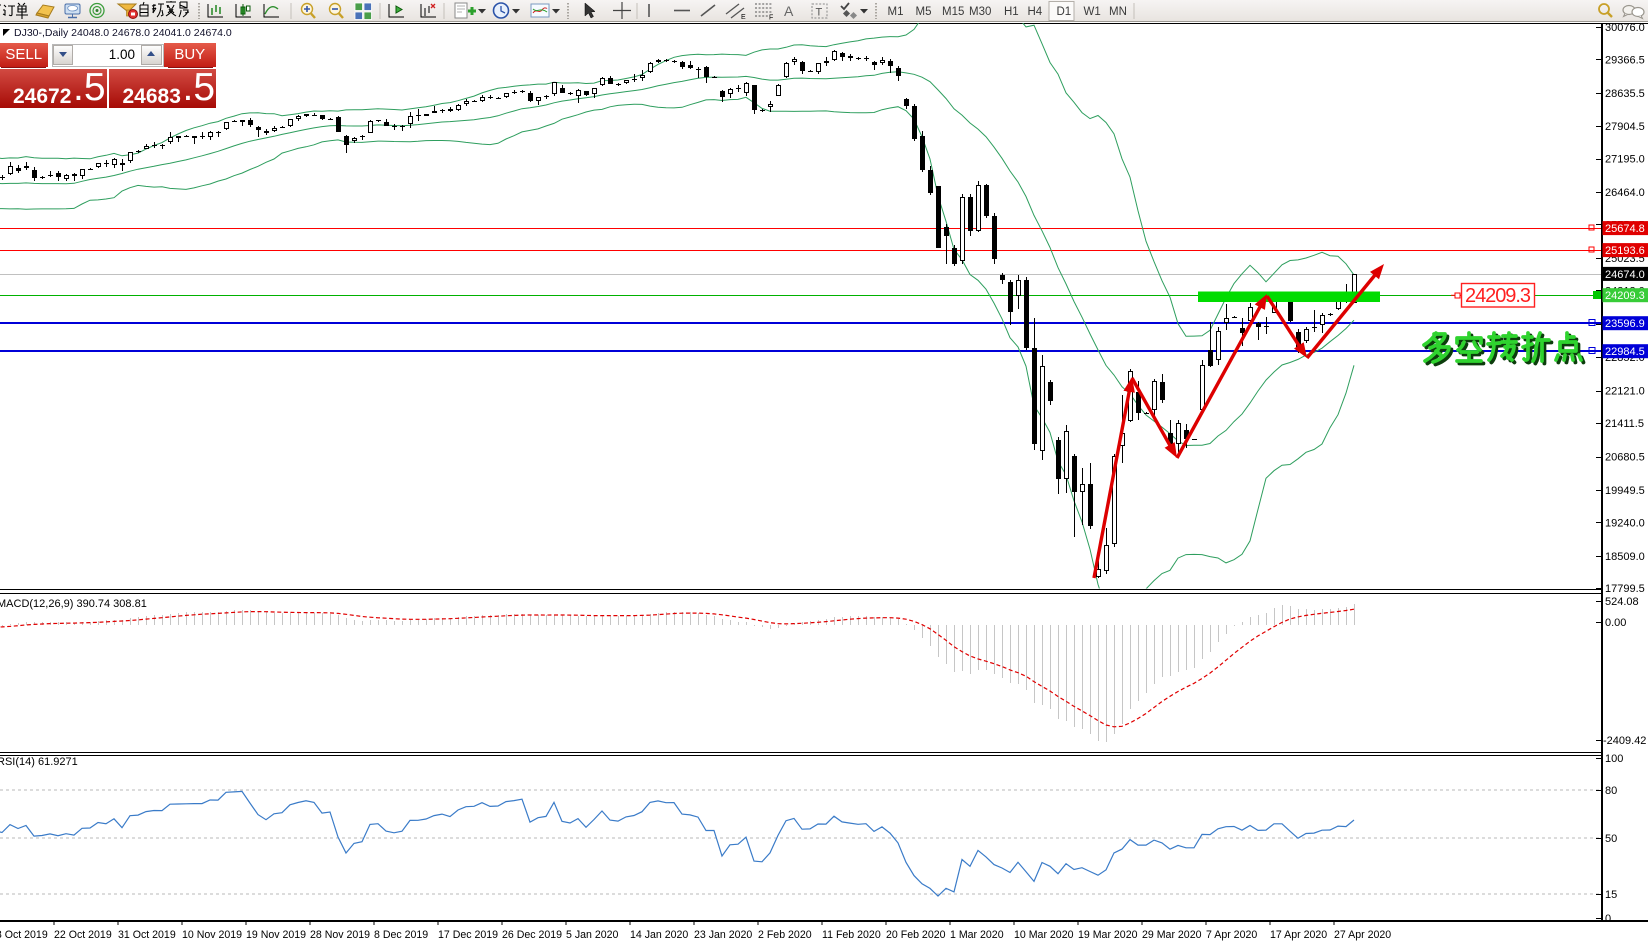  What do you see at coordinates (1625, 589) in the screenshot?
I see `svg-text: 17799.5` at bounding box center [1625, 589].